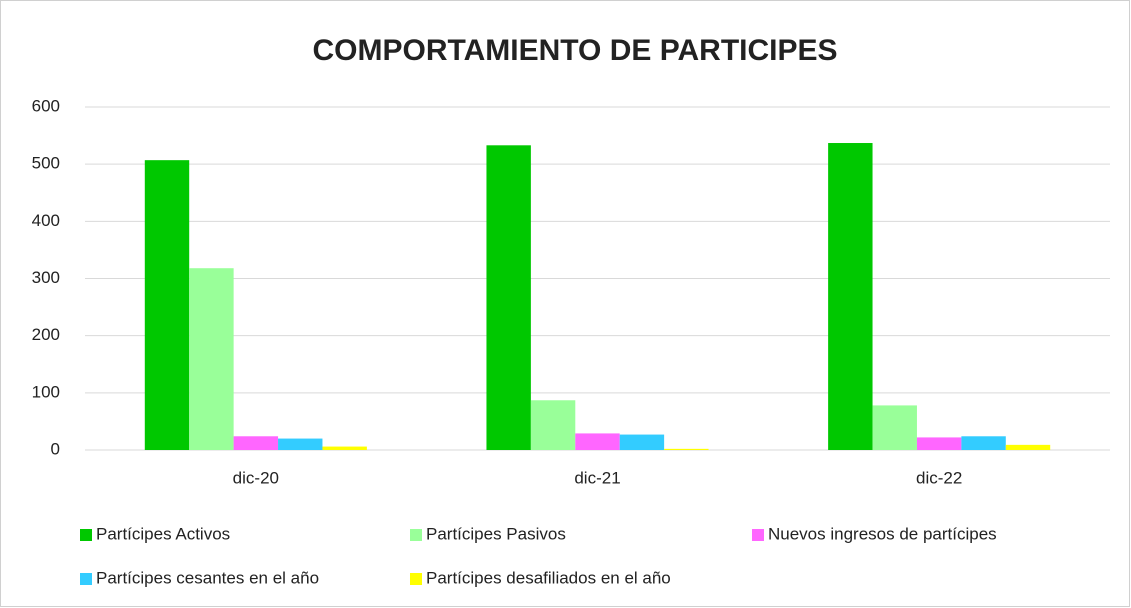  What do you see at coordinates (55, 448) in the screenshot?
I see `y-tick-label: 0` at bounding box center [55, 448].